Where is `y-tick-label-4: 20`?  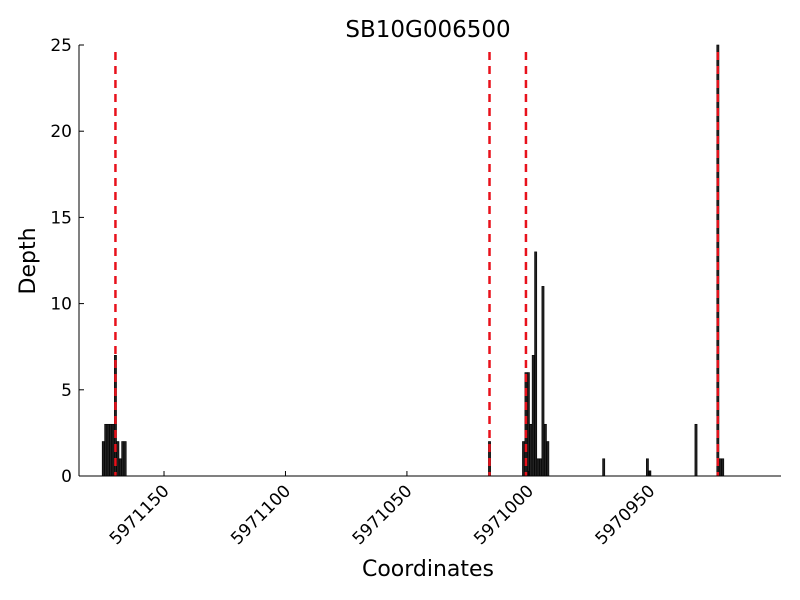 y-tick-label-4: 20 is located at coordinates (61, 132).